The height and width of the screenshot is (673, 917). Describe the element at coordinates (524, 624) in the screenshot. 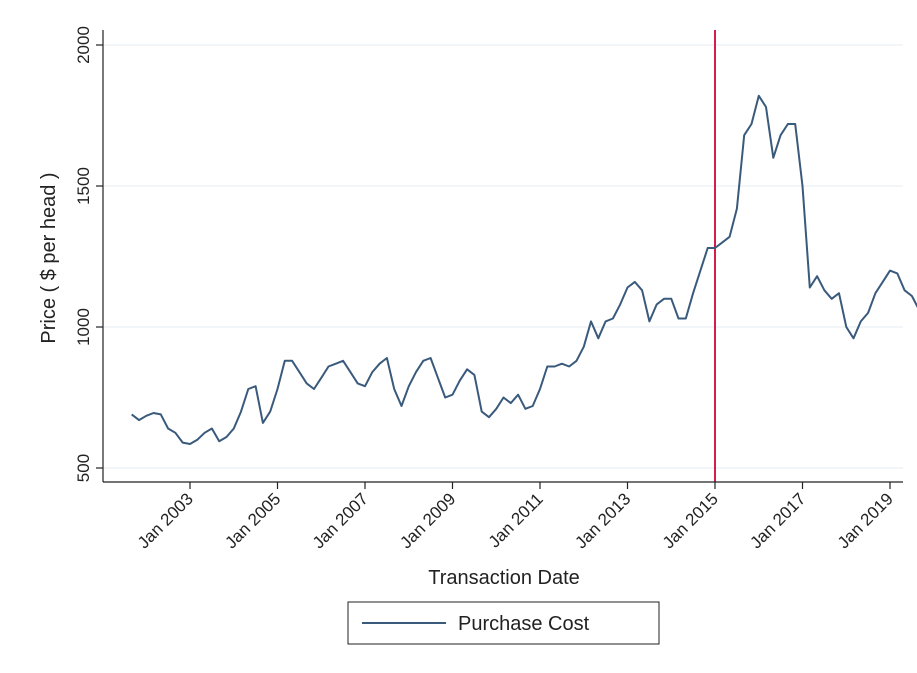

I see `legend-label: Purchase Cost` at that location.